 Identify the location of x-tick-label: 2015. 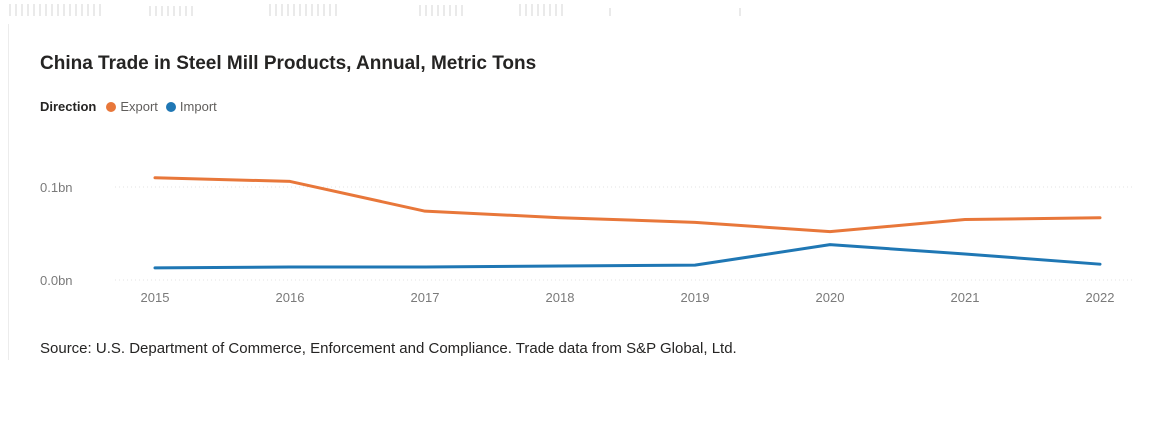
(155, 297).